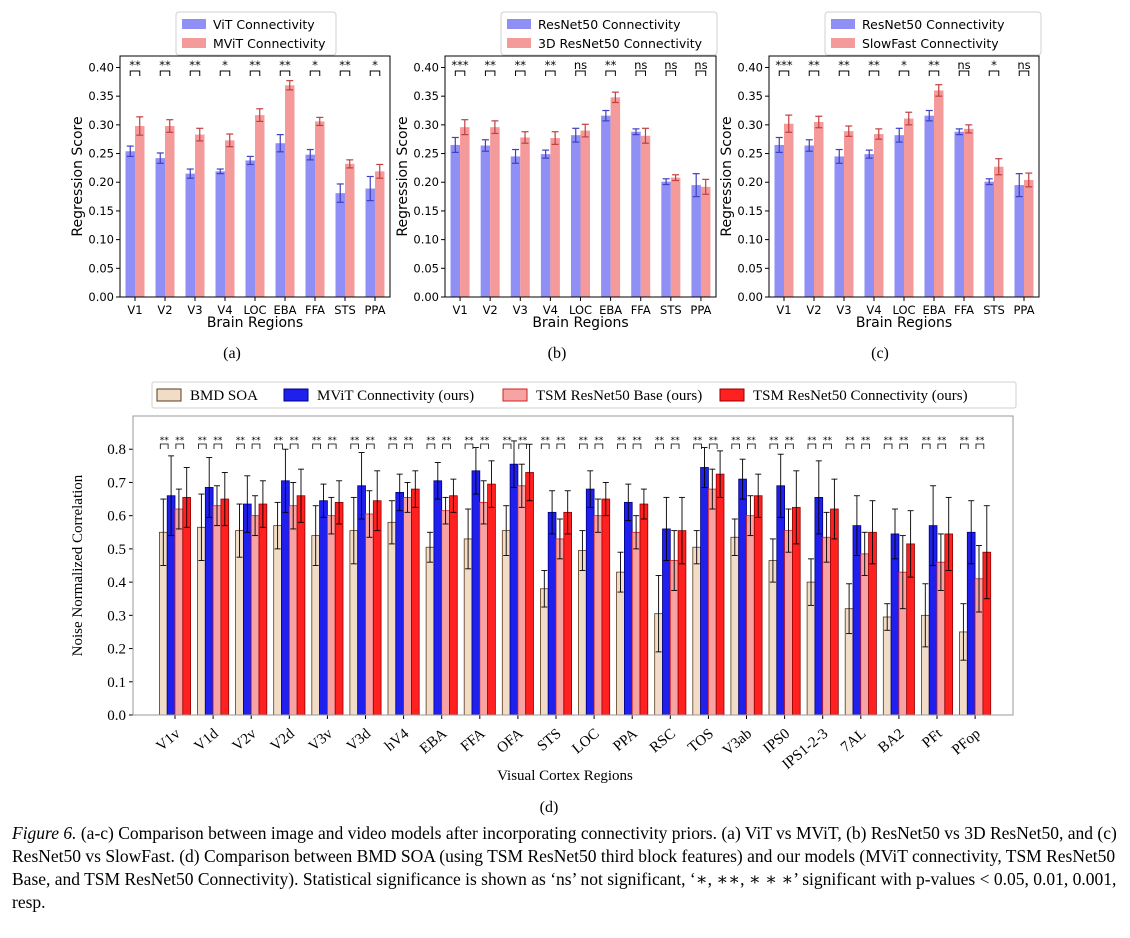 This screenshot has height=938, width=1130. Describe the element at coordinates (737, 742) in the screenshot. I see `x-tick-label: V3ab` at that location.